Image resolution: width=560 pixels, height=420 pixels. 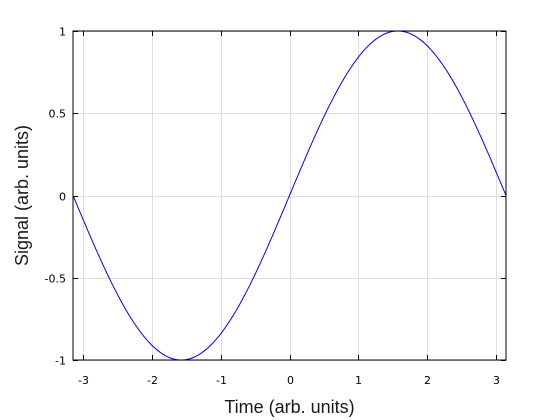 What do you see at coordinates (289, 407) in the screenshot?
I see `x-axis-label: Time (arb. units)` at bounding box center [289, 407].